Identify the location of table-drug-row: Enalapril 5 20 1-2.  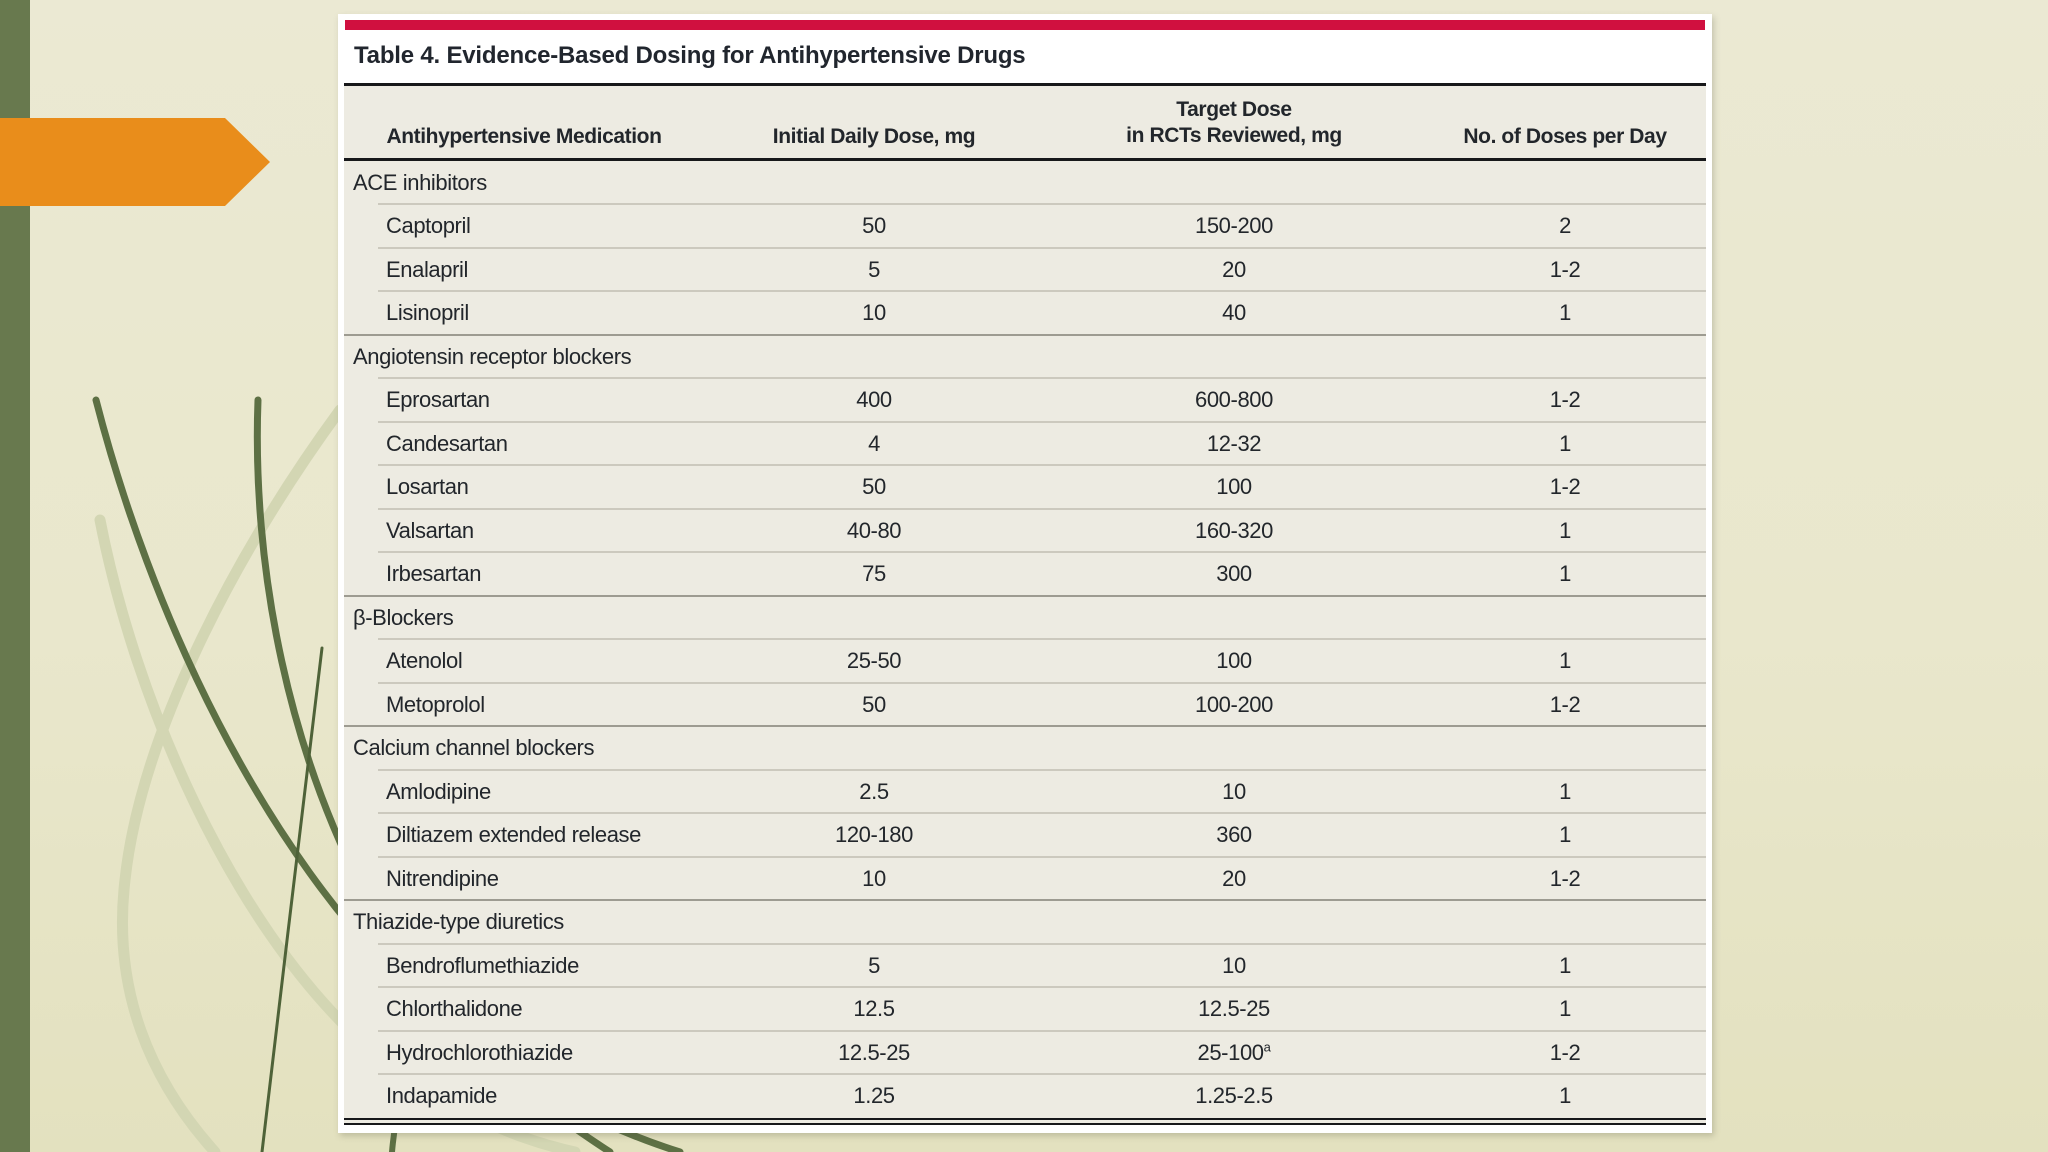
(1025, 269).